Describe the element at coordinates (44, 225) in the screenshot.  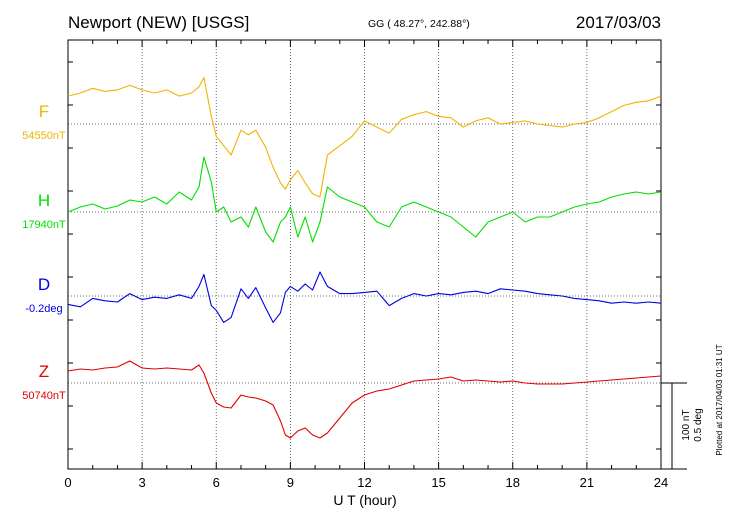
I see `series-baseline-h: 17940nT` at that location.